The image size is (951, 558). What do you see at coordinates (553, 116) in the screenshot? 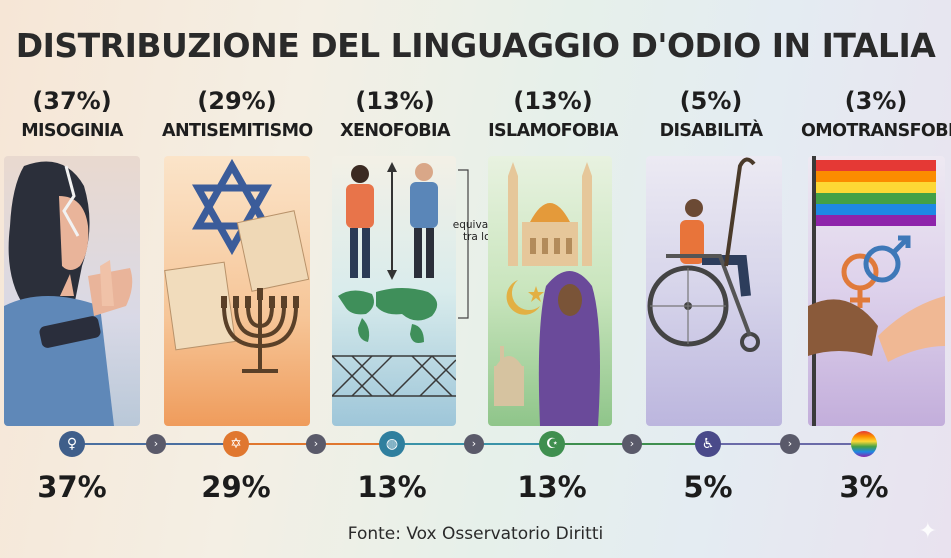
I see `category-header-islamofobia: (13%) ISLAMOFOBIA` at bounding box center [553, 116].